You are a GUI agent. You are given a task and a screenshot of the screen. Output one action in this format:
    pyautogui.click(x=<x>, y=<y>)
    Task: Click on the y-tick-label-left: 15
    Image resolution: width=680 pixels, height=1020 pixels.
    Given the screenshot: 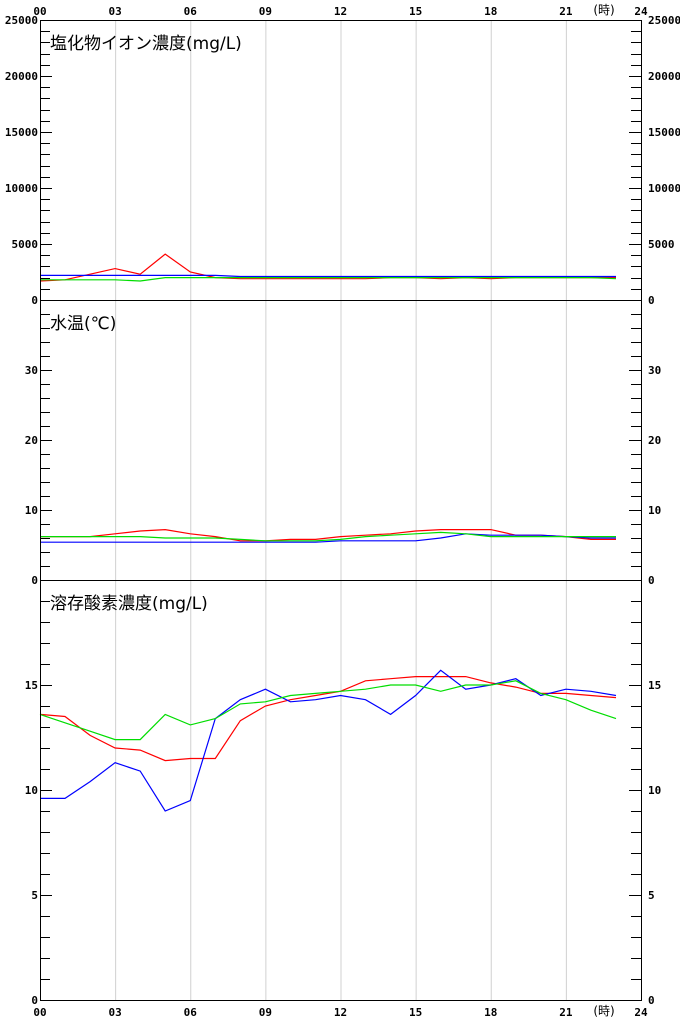 What is the action you would take?
    pyautogui.click(x=31, y=685)
    